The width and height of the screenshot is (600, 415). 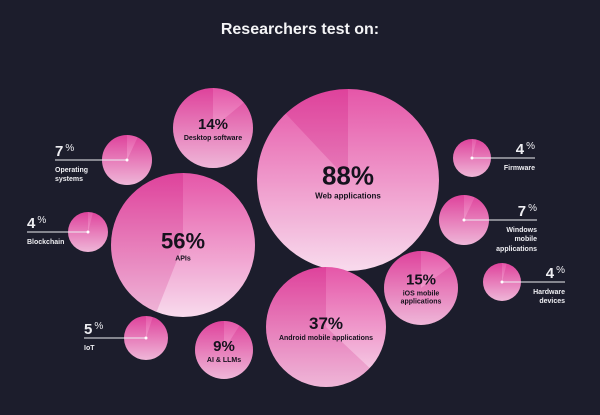 I want to click on bubble-category: Desktop software, so click(x=213, y=138).